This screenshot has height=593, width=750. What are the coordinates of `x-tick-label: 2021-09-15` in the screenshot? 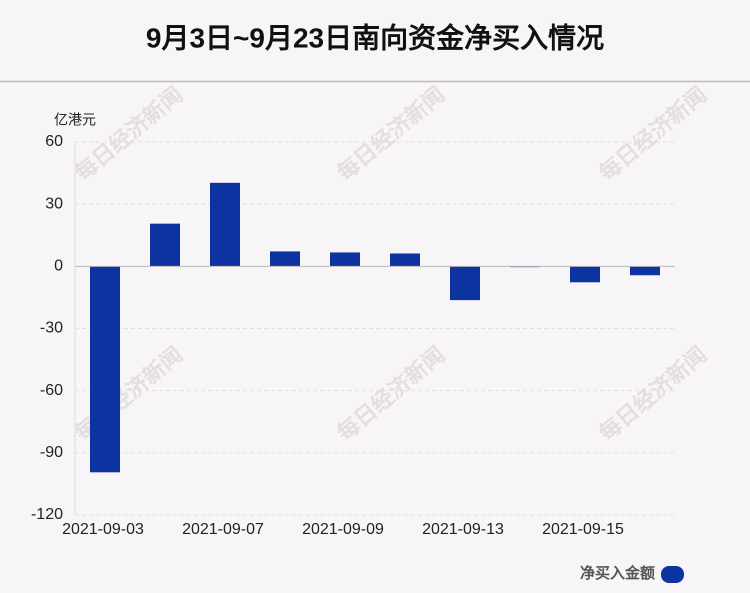 It's located at (583, 529).